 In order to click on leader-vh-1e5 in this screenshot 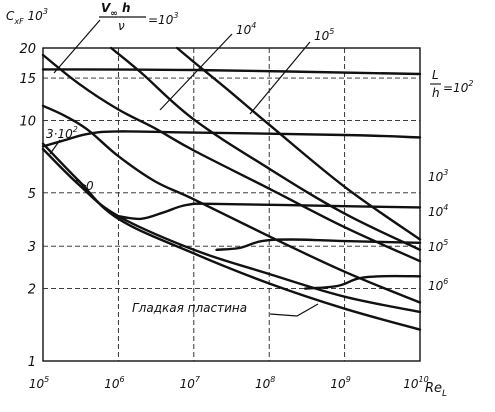, I will do `click(280, 78)`.